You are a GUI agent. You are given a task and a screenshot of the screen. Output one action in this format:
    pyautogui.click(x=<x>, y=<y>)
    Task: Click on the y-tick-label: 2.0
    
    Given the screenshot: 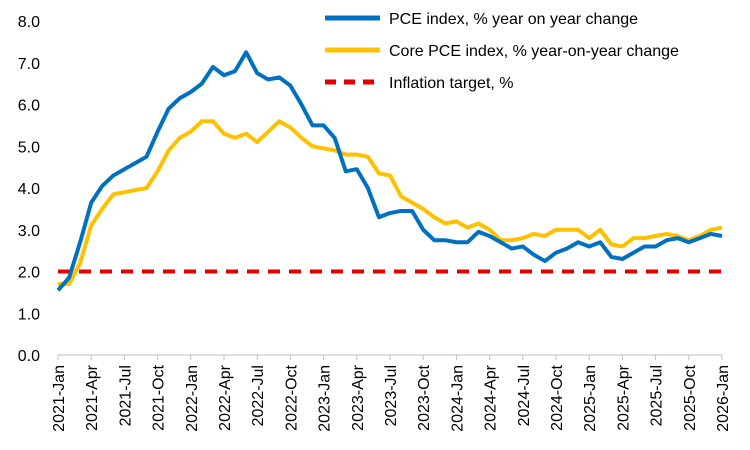 What is the action you would take?
    pyautogui.click(x=29, y=273)
    